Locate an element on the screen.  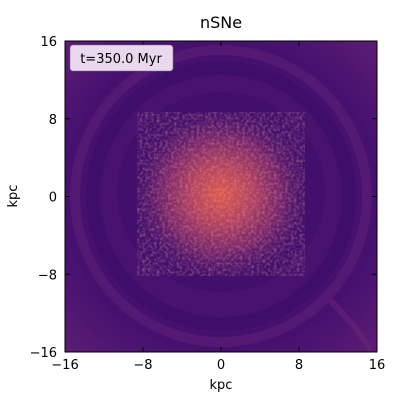
y-axis-label: kpc is located at coordinates (13, 196).